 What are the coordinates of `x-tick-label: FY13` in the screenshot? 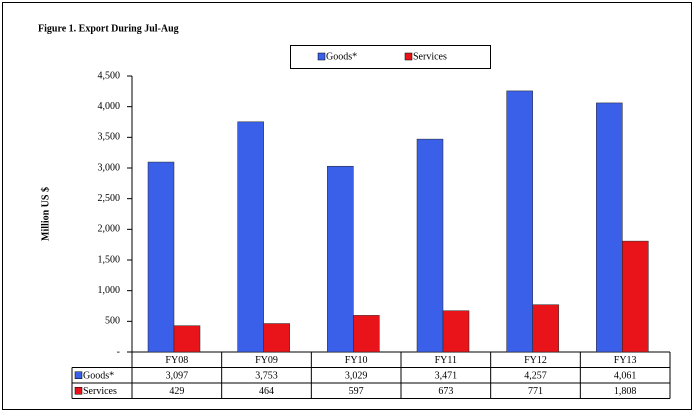 It's located at (625, 360).